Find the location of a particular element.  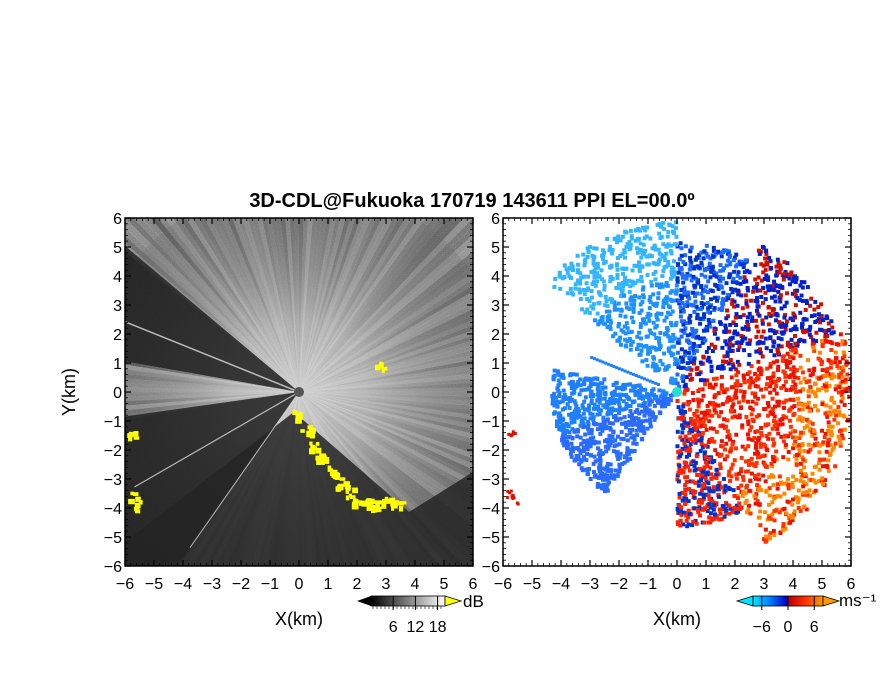

x-tick-label: 5 is located at coordinates (444, 584).